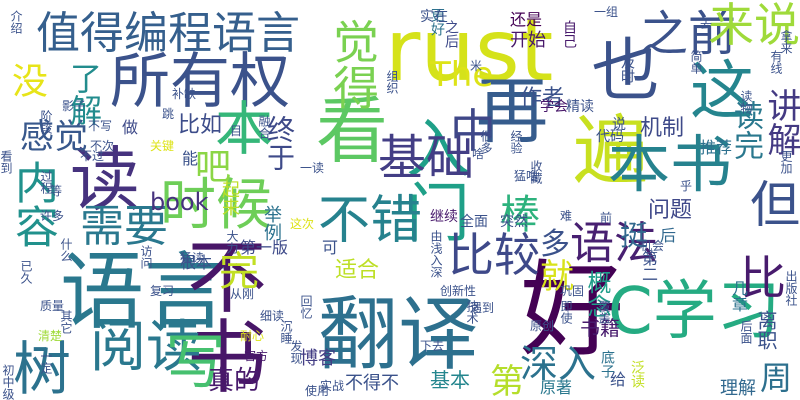 The image size is (800, 400). Describe the element at coordinates (216, 205) in the screenshot. I see `word-cloud-word: 时候` at that location.